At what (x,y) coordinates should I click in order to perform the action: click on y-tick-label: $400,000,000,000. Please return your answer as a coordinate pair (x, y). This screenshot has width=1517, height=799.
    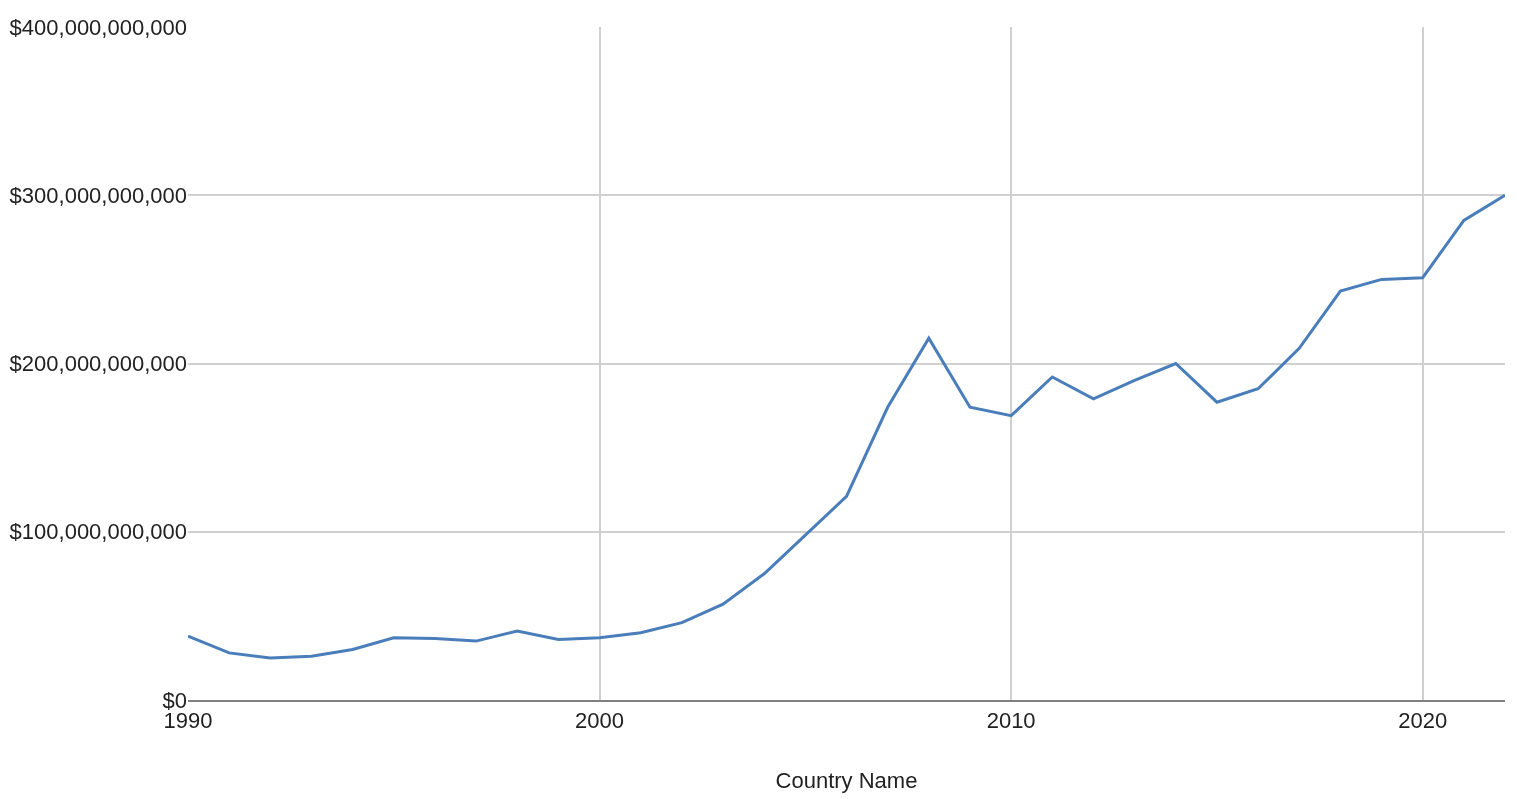
    Looking at the image, I should click on (98, 27).